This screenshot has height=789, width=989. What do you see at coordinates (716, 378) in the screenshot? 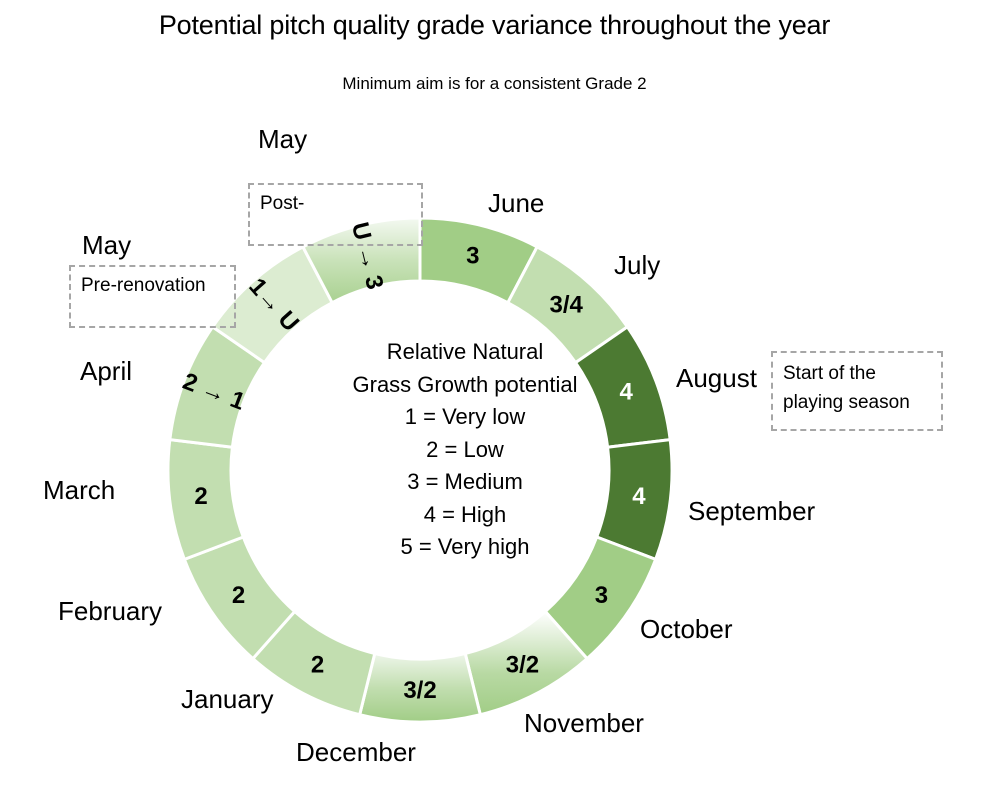
I see `month-label-august: August` at bounding box center [716, 378].